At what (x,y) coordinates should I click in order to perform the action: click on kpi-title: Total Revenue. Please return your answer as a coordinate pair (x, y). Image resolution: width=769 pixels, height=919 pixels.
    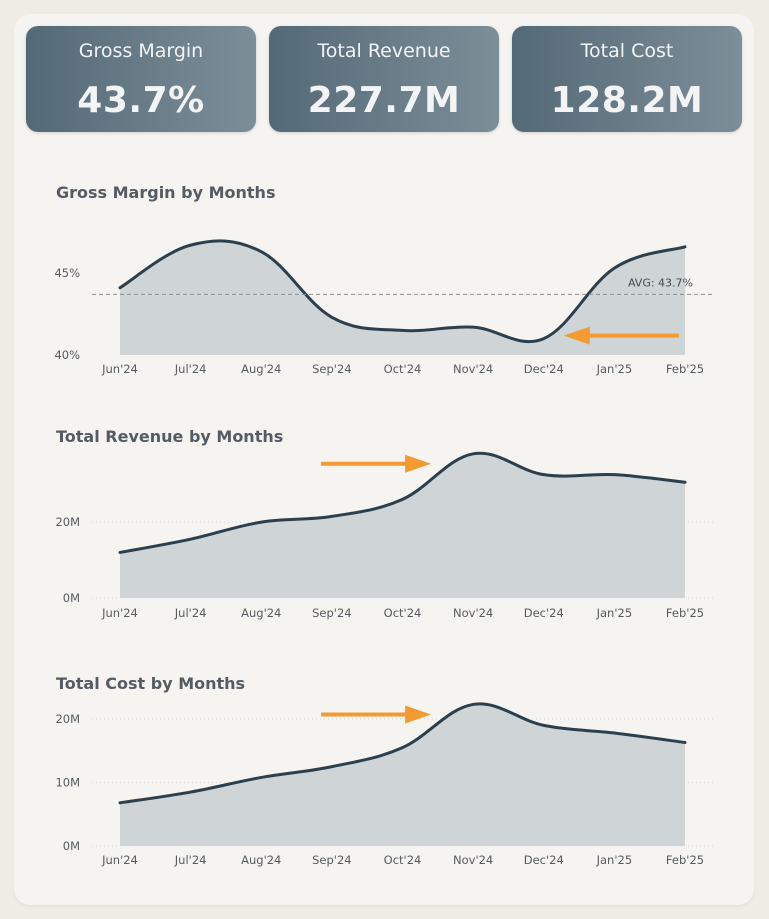
    Looking at the image, I should click on (384, 51).